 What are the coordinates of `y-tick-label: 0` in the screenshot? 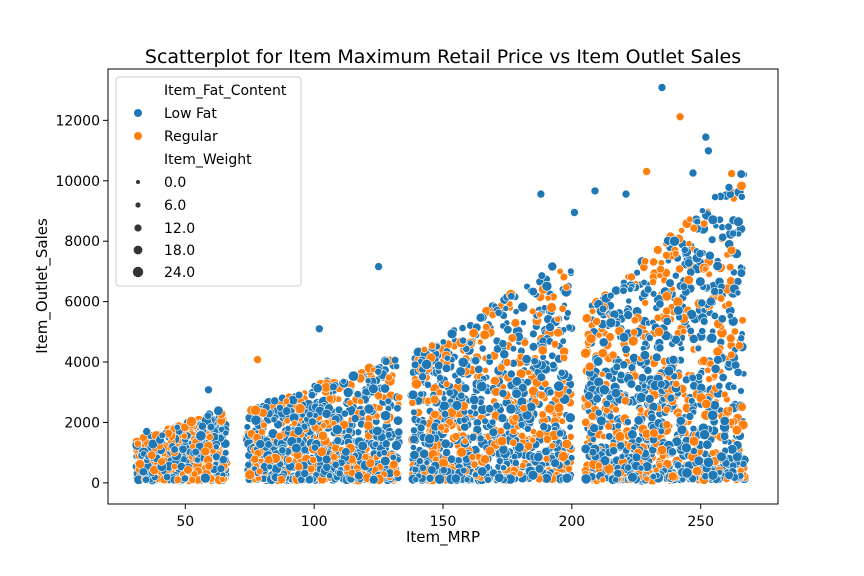 It's located at (95, 484).